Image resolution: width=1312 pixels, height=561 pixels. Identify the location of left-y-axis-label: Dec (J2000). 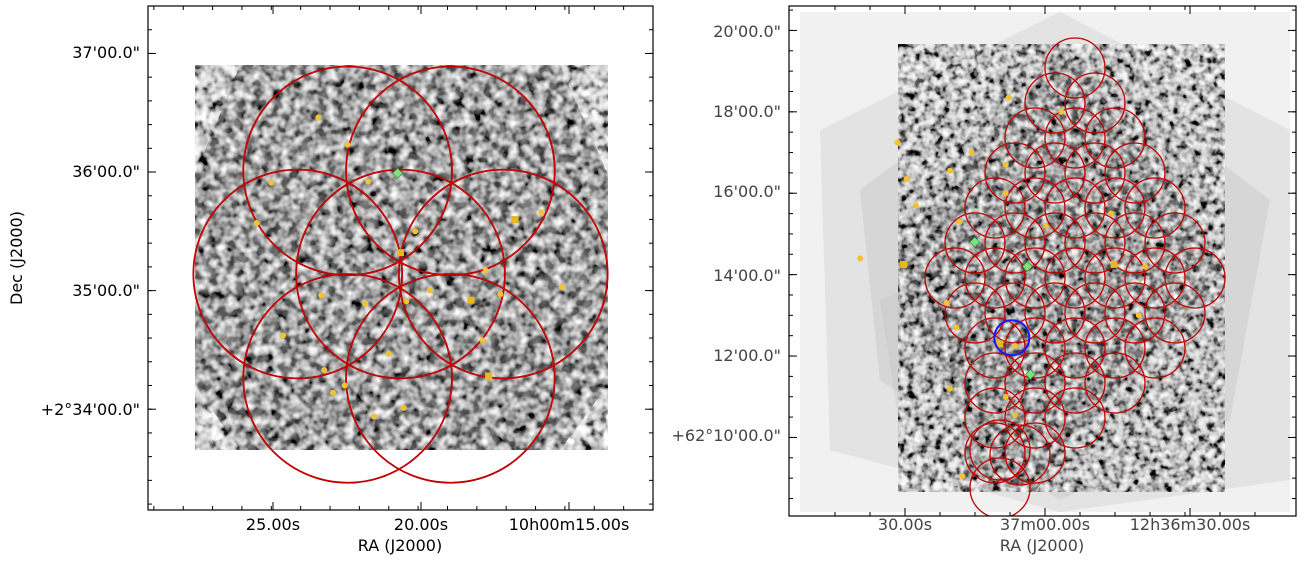
(16, 258).